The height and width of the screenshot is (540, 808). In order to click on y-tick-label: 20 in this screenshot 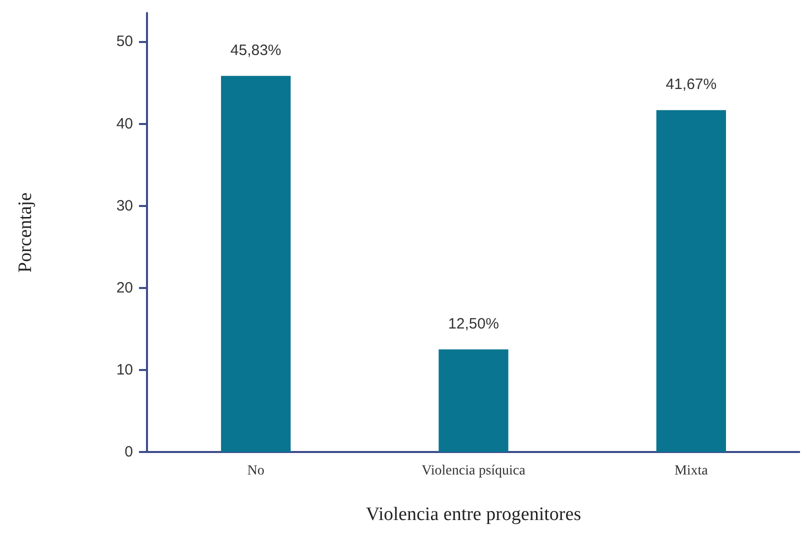, I will do `click(124, 287)`.